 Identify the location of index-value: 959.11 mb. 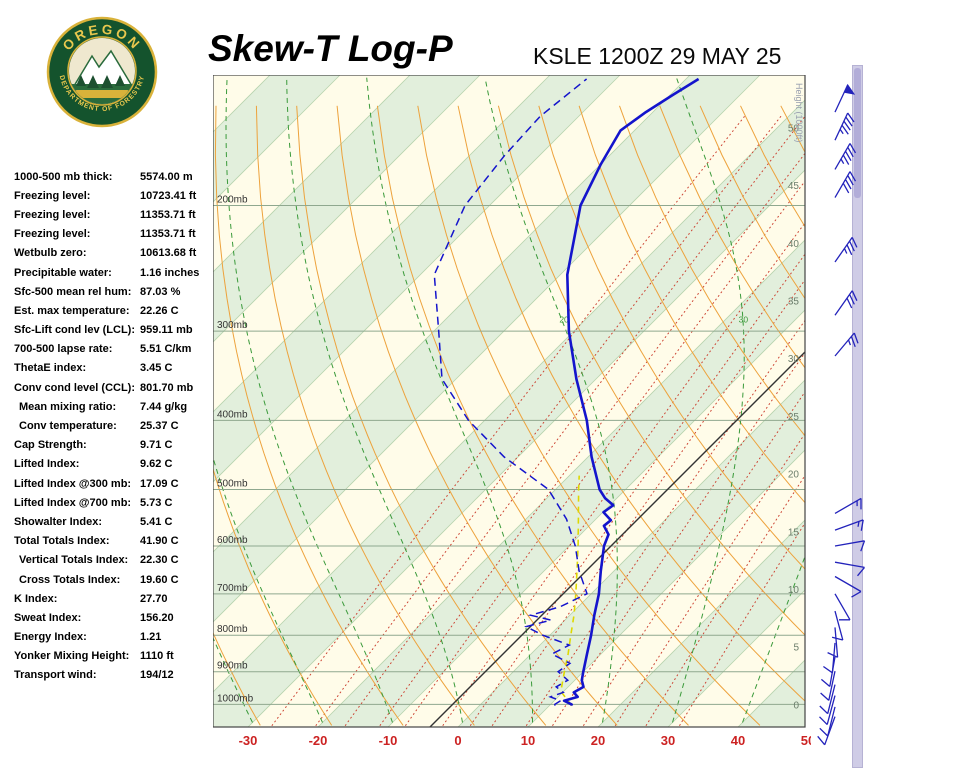
(166, 330).